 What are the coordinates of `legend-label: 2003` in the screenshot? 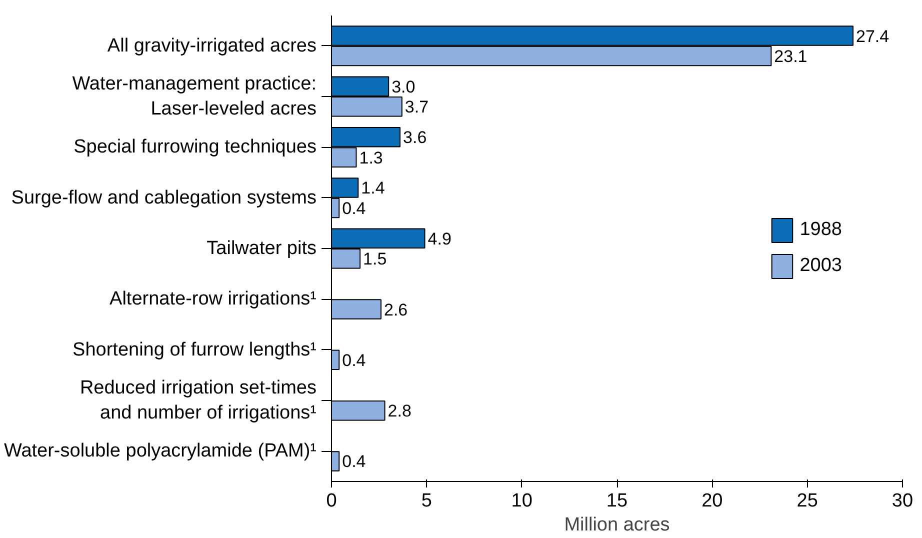 It's located at (821, 266).